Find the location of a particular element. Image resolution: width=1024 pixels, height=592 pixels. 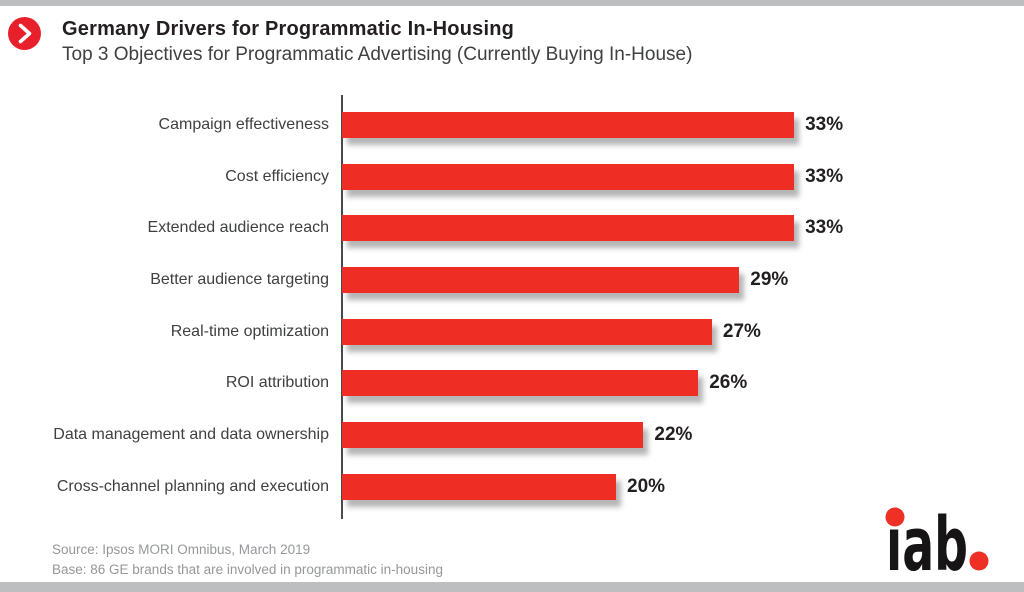

category-label: Extended audience reach is located at coordinates (238, 228).